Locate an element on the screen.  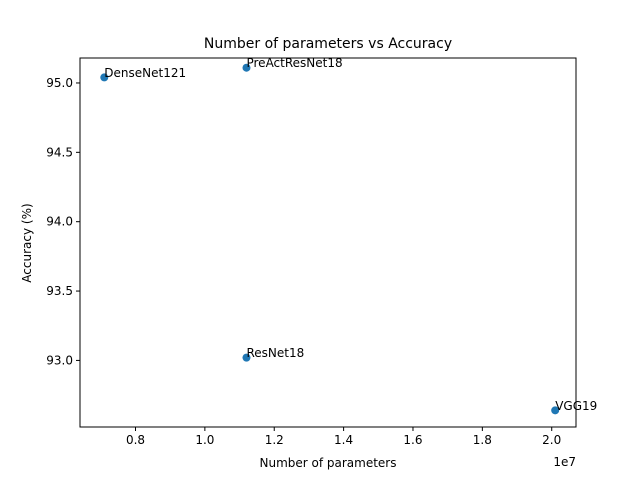
x-tick-label: 1.2 is located at coordinates (274, 440).